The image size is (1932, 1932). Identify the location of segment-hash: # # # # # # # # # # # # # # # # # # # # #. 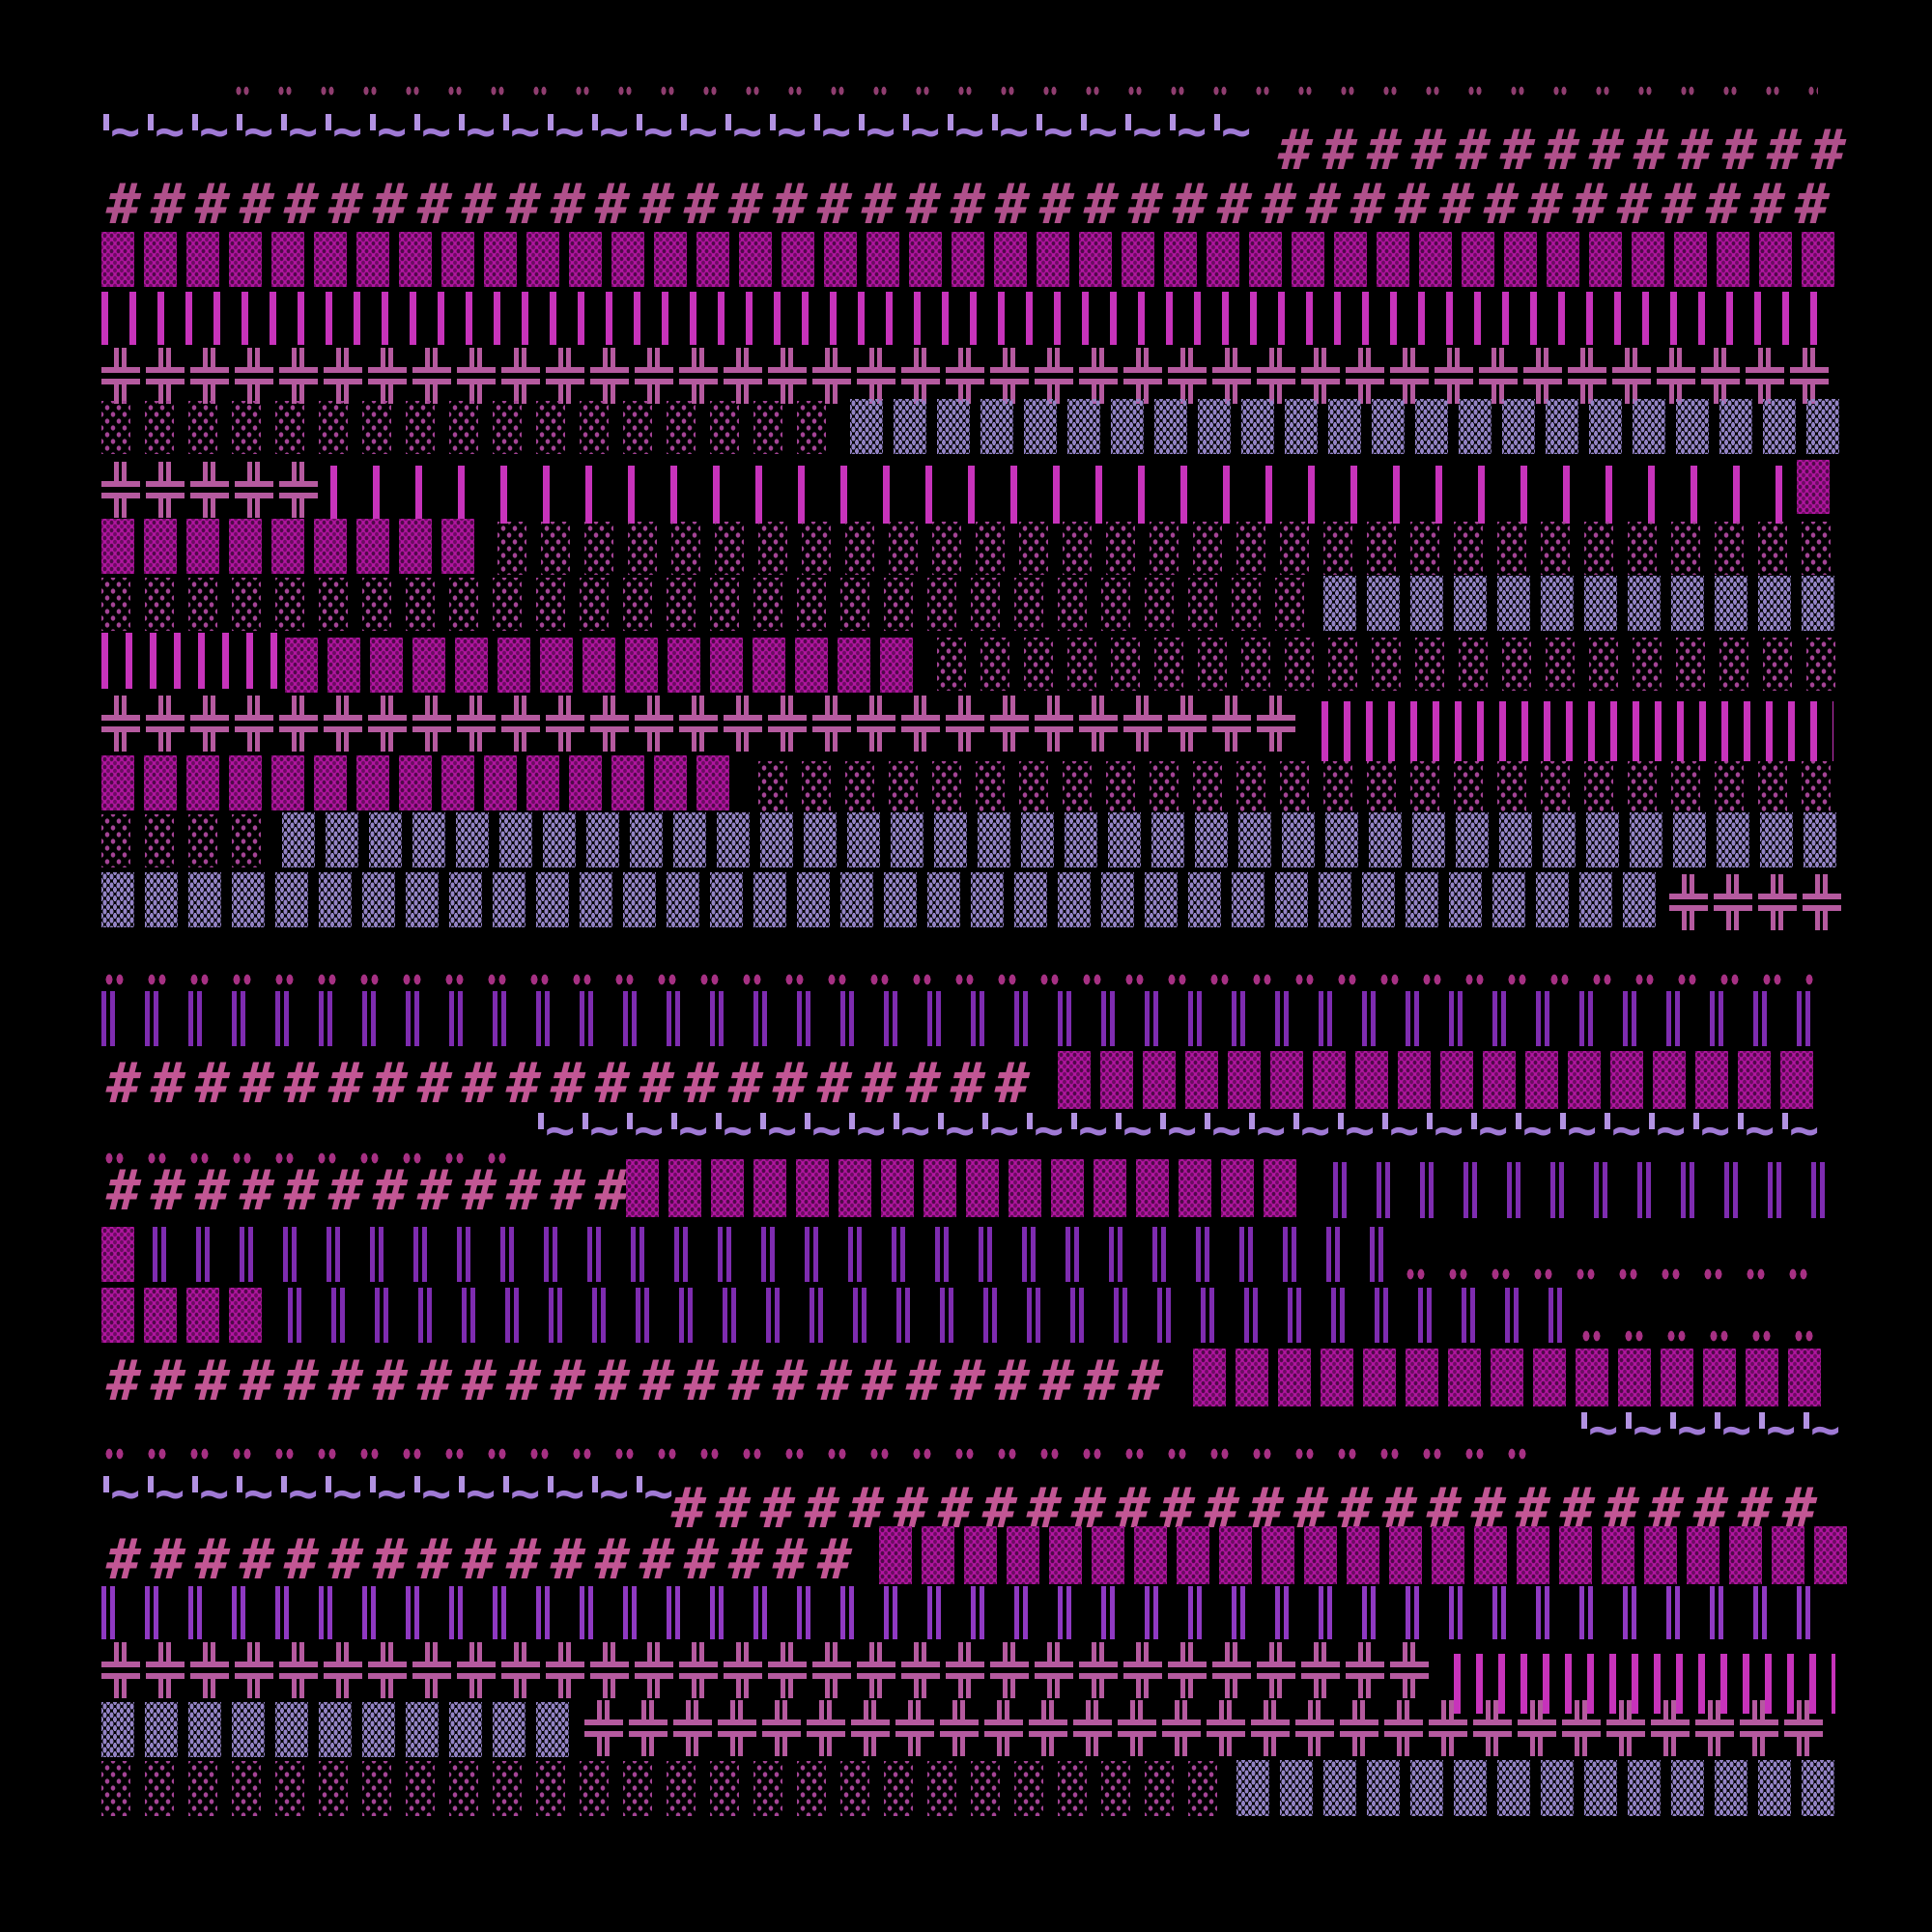
(577, 1083).